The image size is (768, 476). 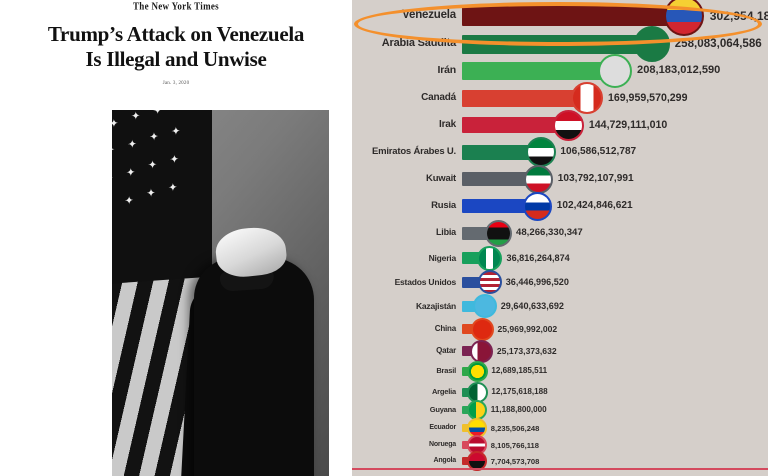 I want to click on bar-chart-row: Irán 208,183,012,590, so click(x=560, y=71).